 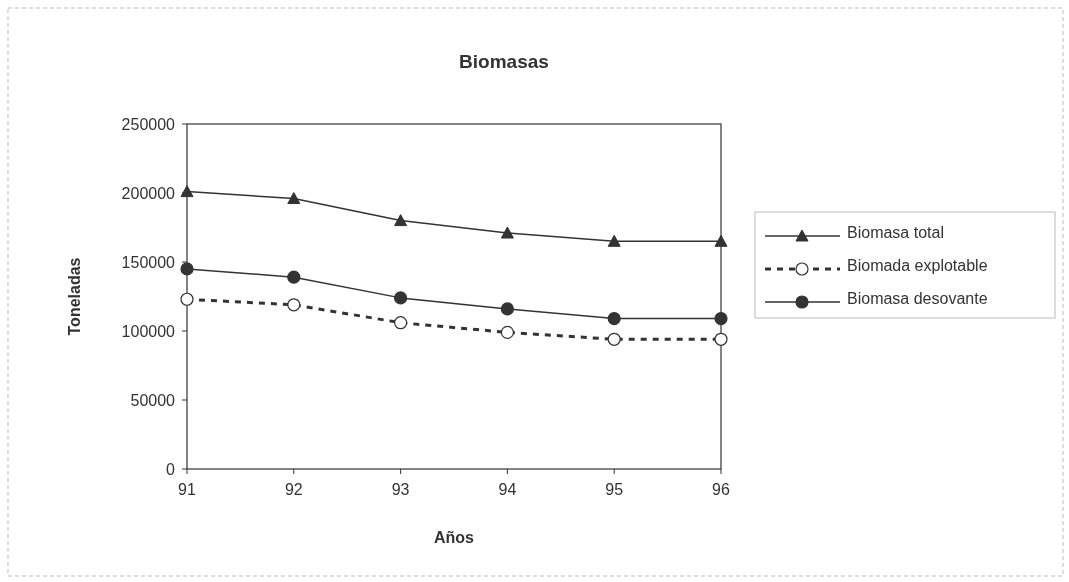 I want to click on legend-label: Biomada explotable, so click(x=917, y=265).